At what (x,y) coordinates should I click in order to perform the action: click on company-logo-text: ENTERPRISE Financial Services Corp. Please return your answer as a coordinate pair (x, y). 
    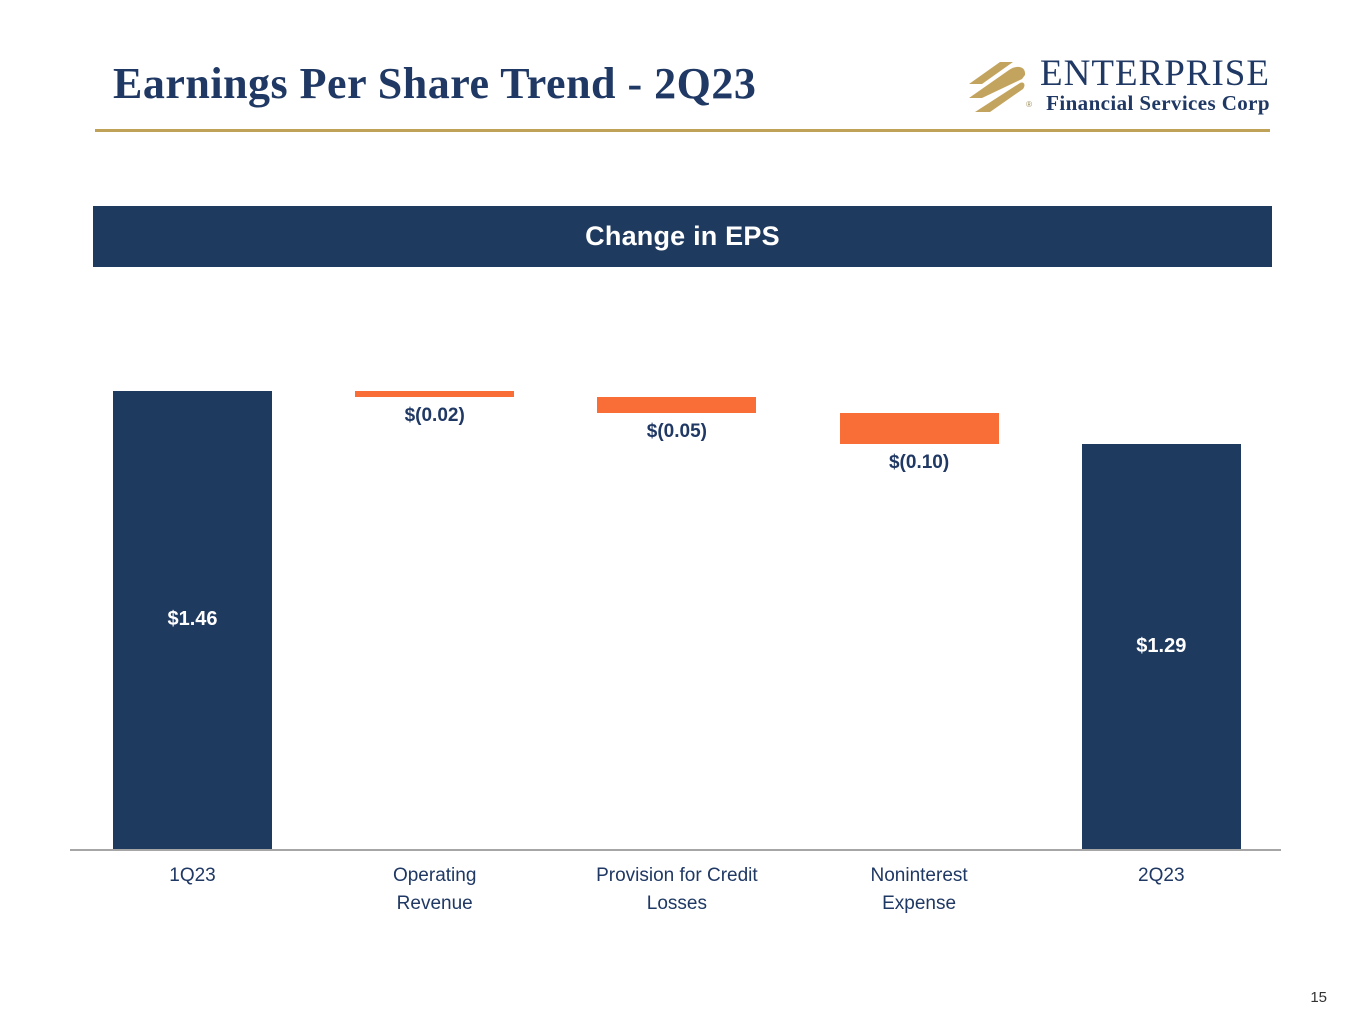
    Looking at the image, I should click on (1155, 85).